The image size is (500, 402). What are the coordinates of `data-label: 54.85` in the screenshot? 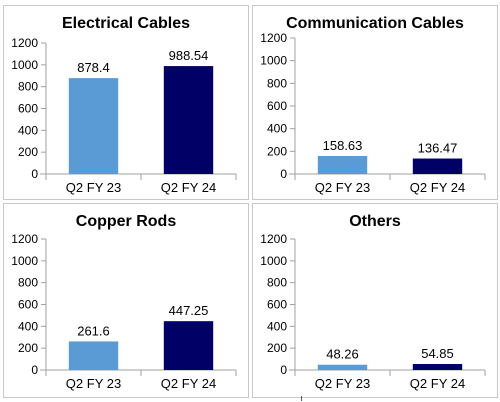 It's located at (437, 353).